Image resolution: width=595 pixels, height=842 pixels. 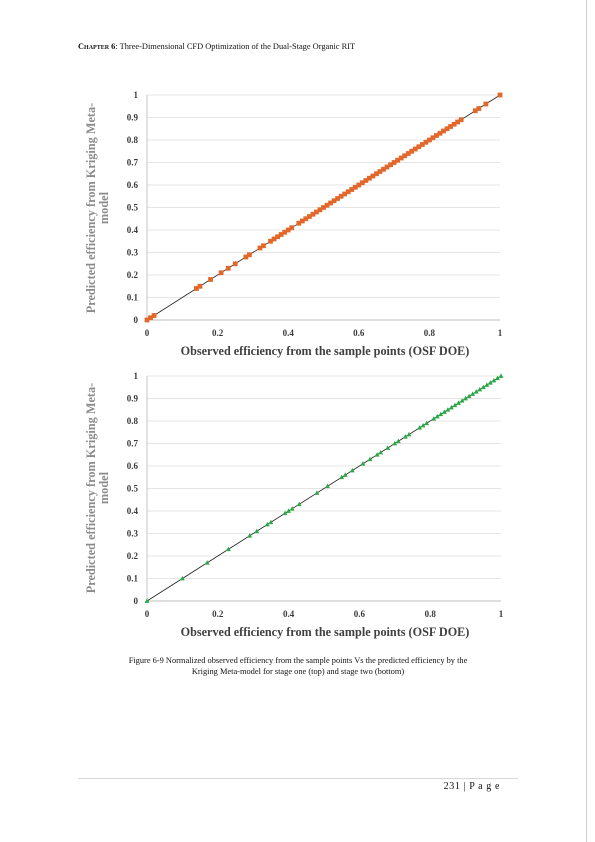 What do you see at coordinates (500, 333) in the screenshot?
I see `chart-1-xtick-label: 1` at bounding box center [500, 333].